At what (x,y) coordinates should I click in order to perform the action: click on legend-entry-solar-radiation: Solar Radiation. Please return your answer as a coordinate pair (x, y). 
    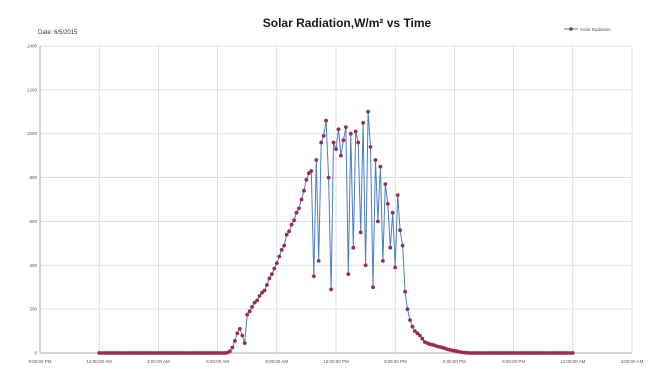
    Looking at the image, I should click on (595, 29).